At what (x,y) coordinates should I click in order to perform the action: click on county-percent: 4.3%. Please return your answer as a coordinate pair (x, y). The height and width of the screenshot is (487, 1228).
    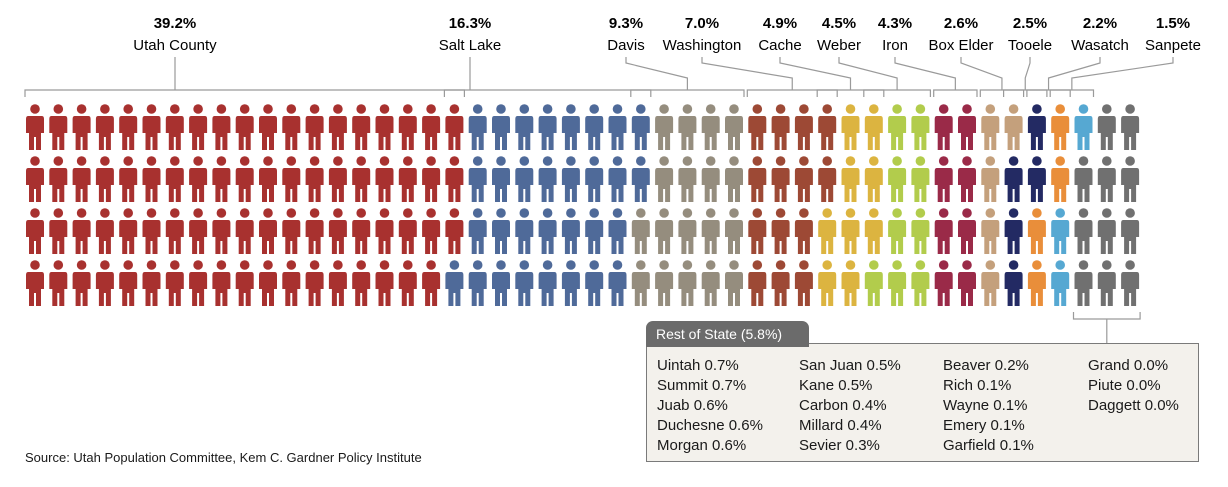
    Looking at the image, I should click on (895, 23).